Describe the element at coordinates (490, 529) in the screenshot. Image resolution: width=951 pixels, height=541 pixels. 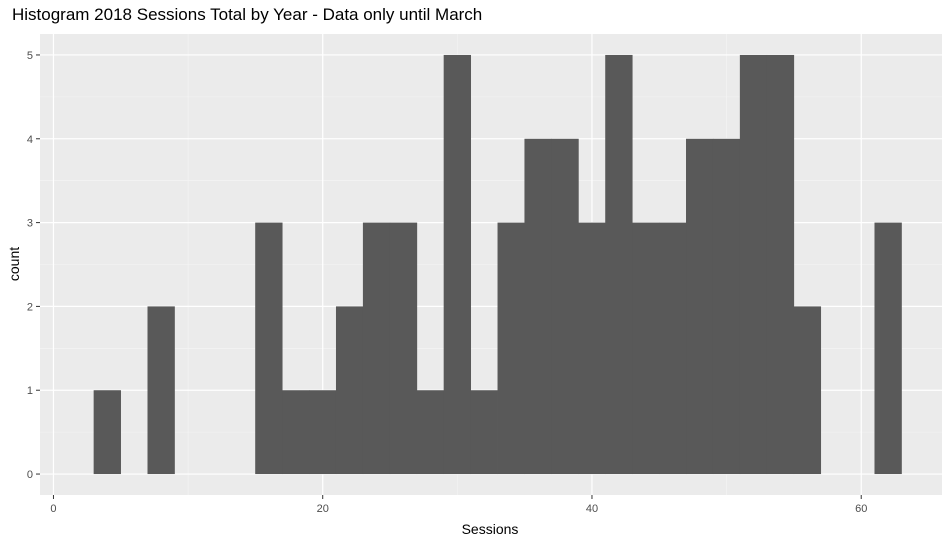
I see `x-axis-title: Sessions` at that location.